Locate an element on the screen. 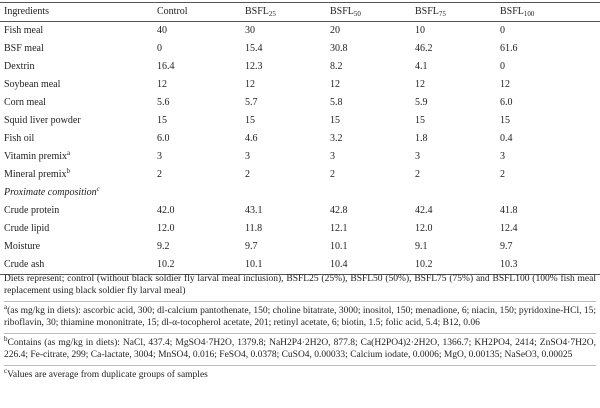 The image size is (600, 408). cell: 42.8 is located at coordinates (339, 210).